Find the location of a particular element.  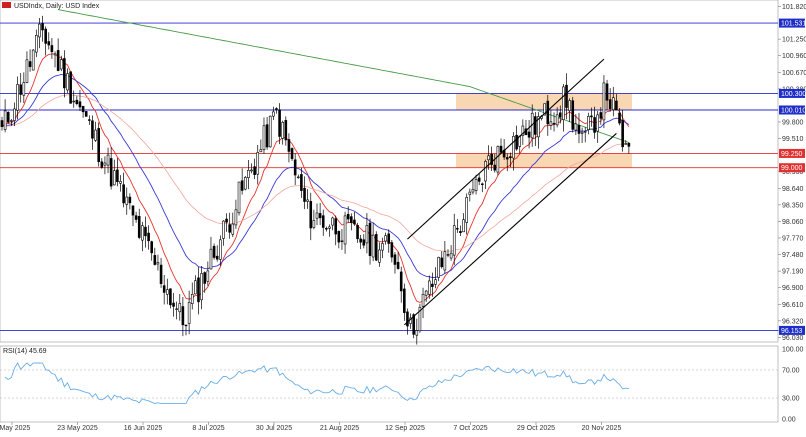

price-tick-label: 97.190 is located at coordinates (793, 272).